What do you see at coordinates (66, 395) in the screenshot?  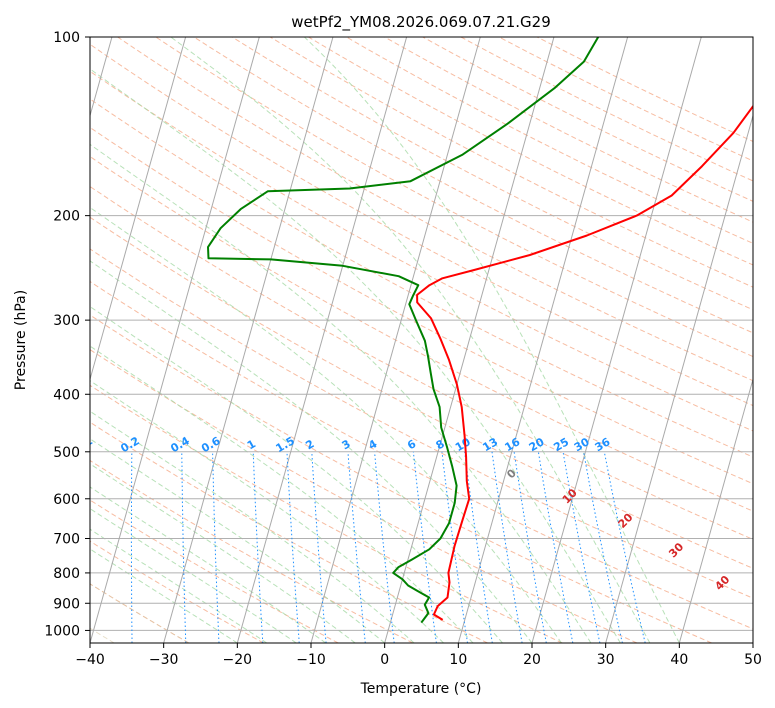 I see `y-tick-label: 400` at bounding box center [66, 395].